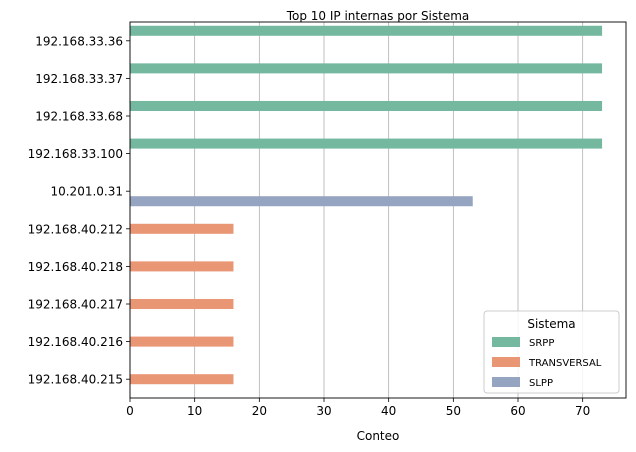 The width and height of the screenshot is (636, 452). I want to click on chart-title: Top 10 IP internas por Sistema, so click(378, 16).